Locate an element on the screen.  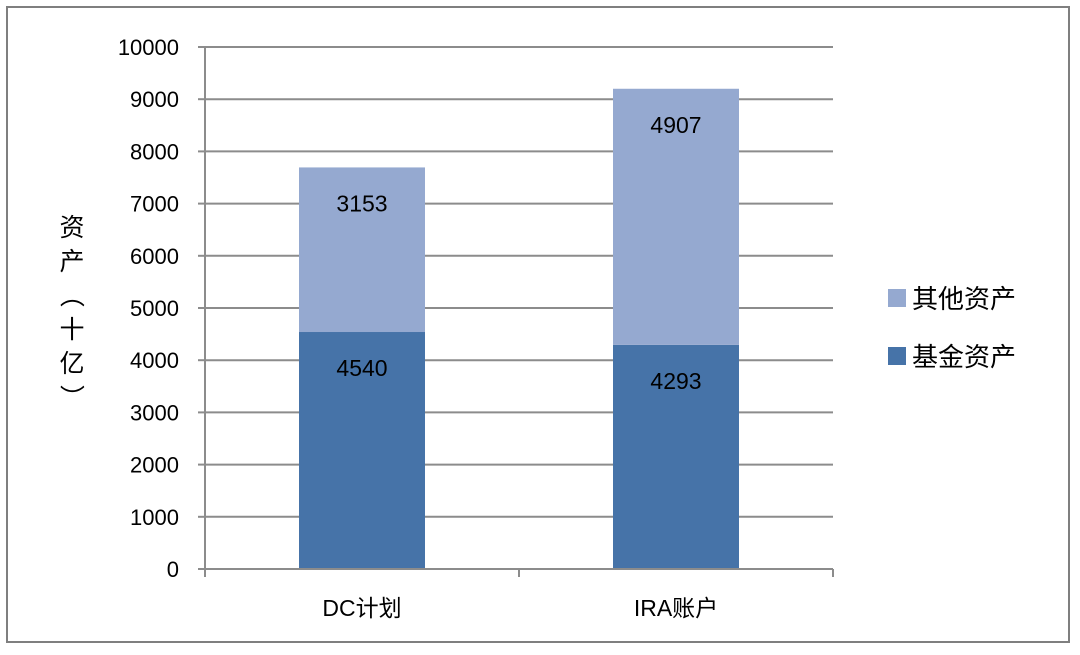
y-axis-label-char: 产 is located at coordinates (71, 262).